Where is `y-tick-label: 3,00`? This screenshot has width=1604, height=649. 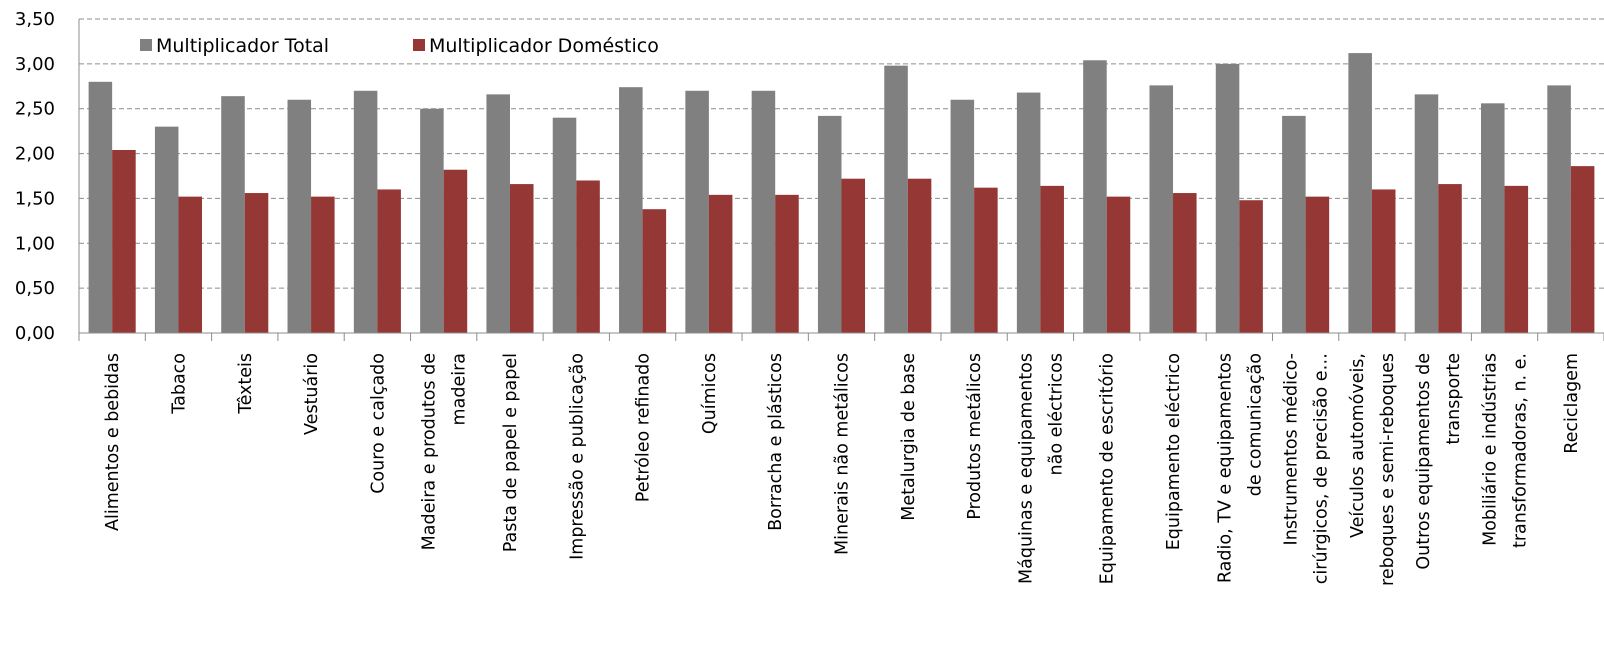
y-tick-label: 3,00 is located at coordinates (35, 64).